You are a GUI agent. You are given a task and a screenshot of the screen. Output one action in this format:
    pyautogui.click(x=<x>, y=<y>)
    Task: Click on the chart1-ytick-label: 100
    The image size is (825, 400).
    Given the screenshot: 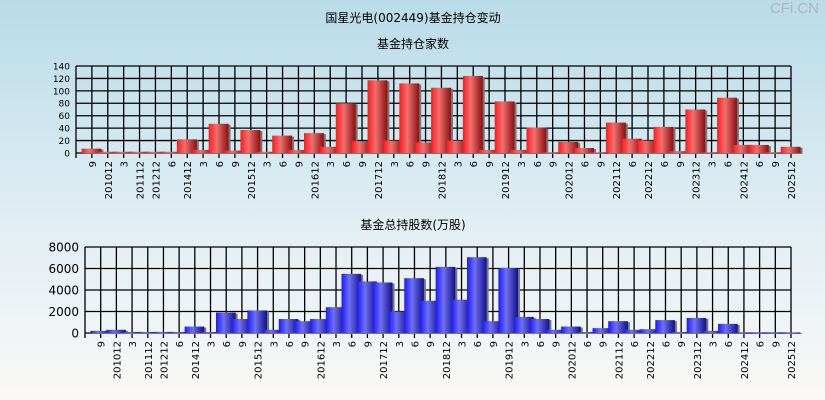 What is the action you would take?
    pyautogui.click(x=61, y=92)
    